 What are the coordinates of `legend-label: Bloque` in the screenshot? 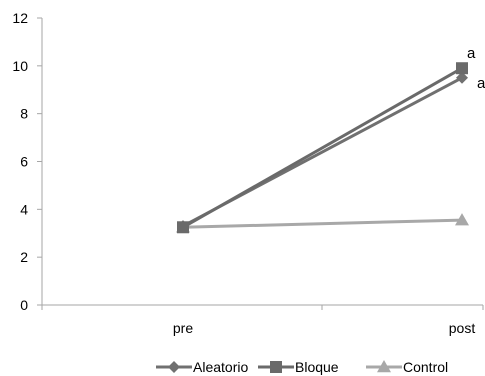 It's located at (317, 367).